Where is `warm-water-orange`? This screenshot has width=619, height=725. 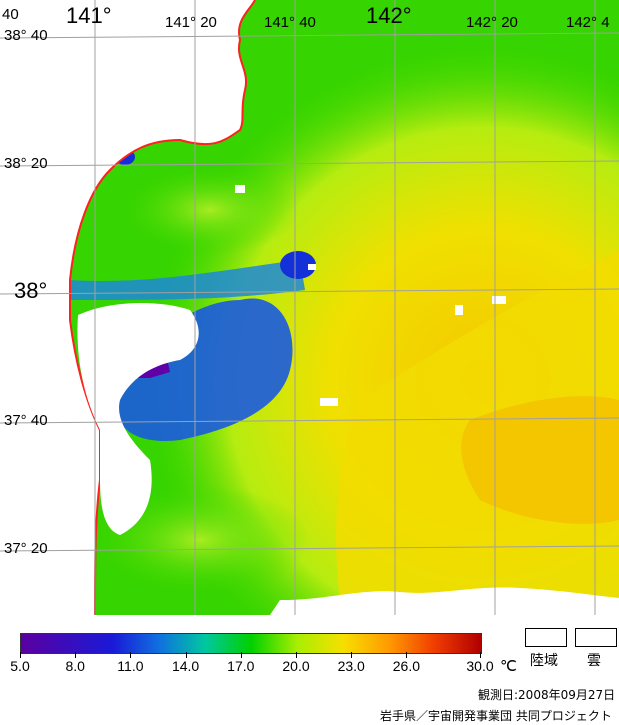 warm-water-orange is located at coordinates (540, 460).